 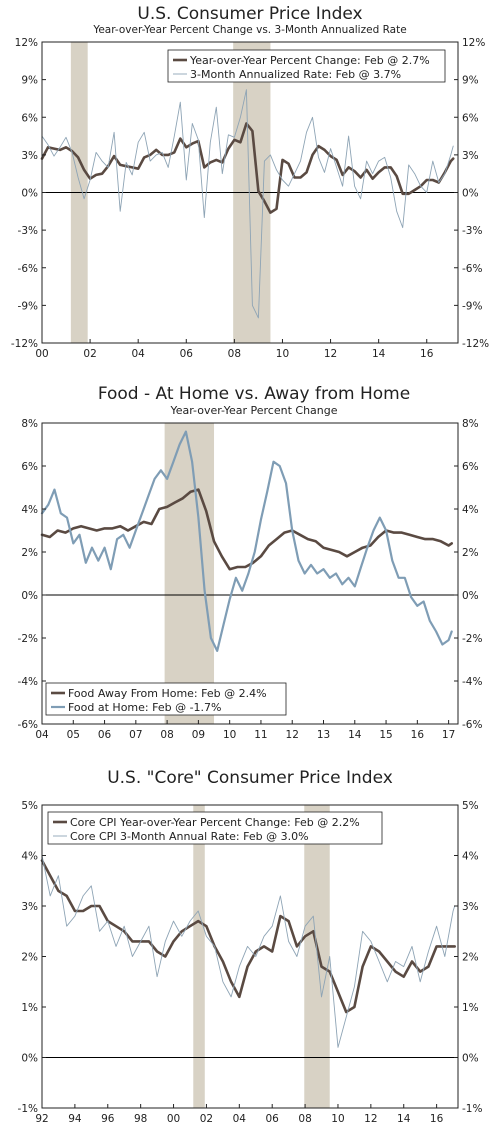 I want to click on y-tick-label-left: -1%, so click(x=28, y=1109).